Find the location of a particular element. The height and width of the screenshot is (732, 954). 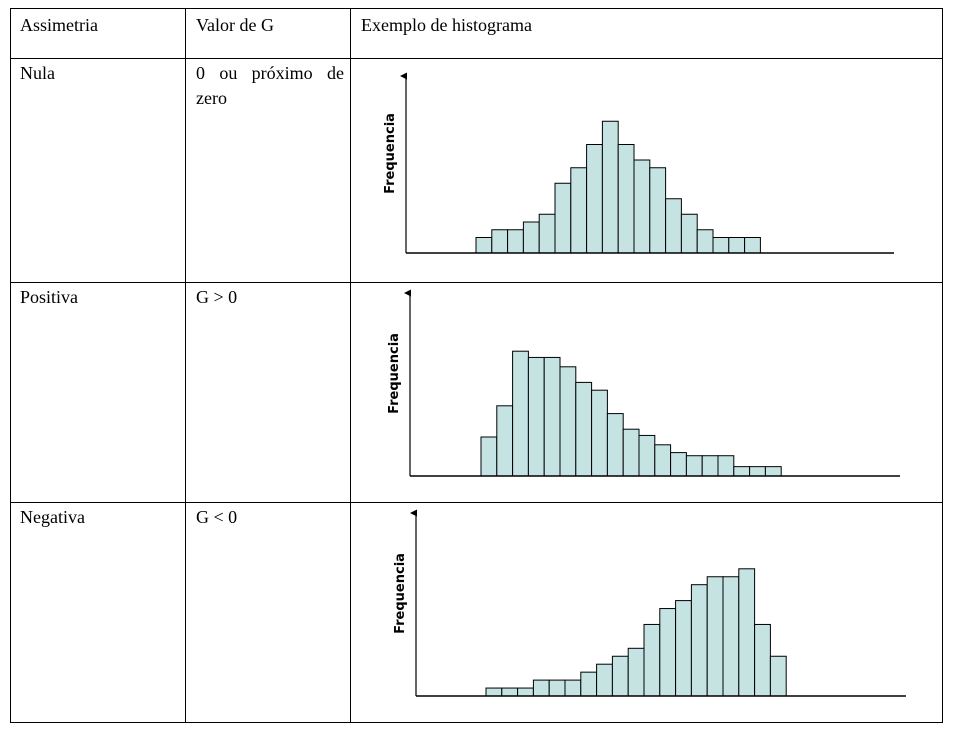

row-g-value: G > 0 is located at coordinates (217, 297).